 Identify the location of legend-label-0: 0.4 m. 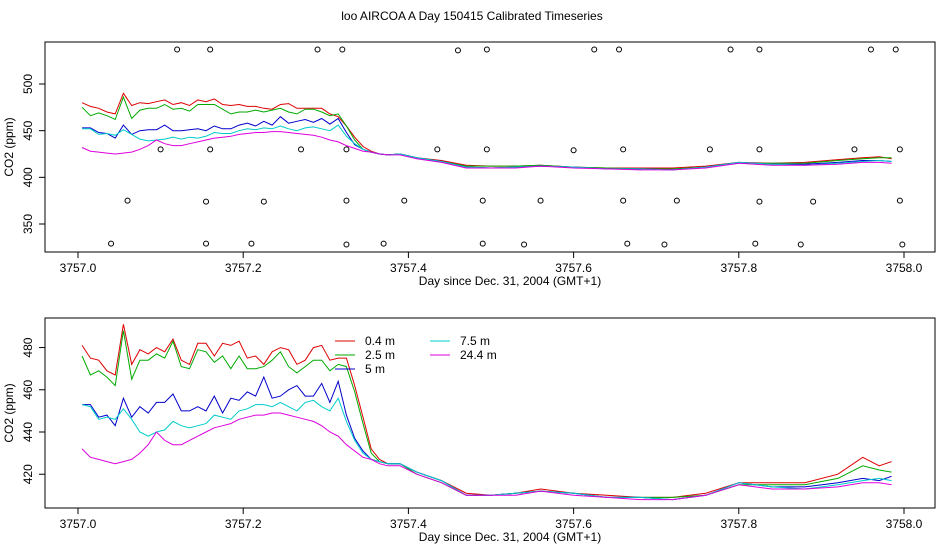
(380, 341).